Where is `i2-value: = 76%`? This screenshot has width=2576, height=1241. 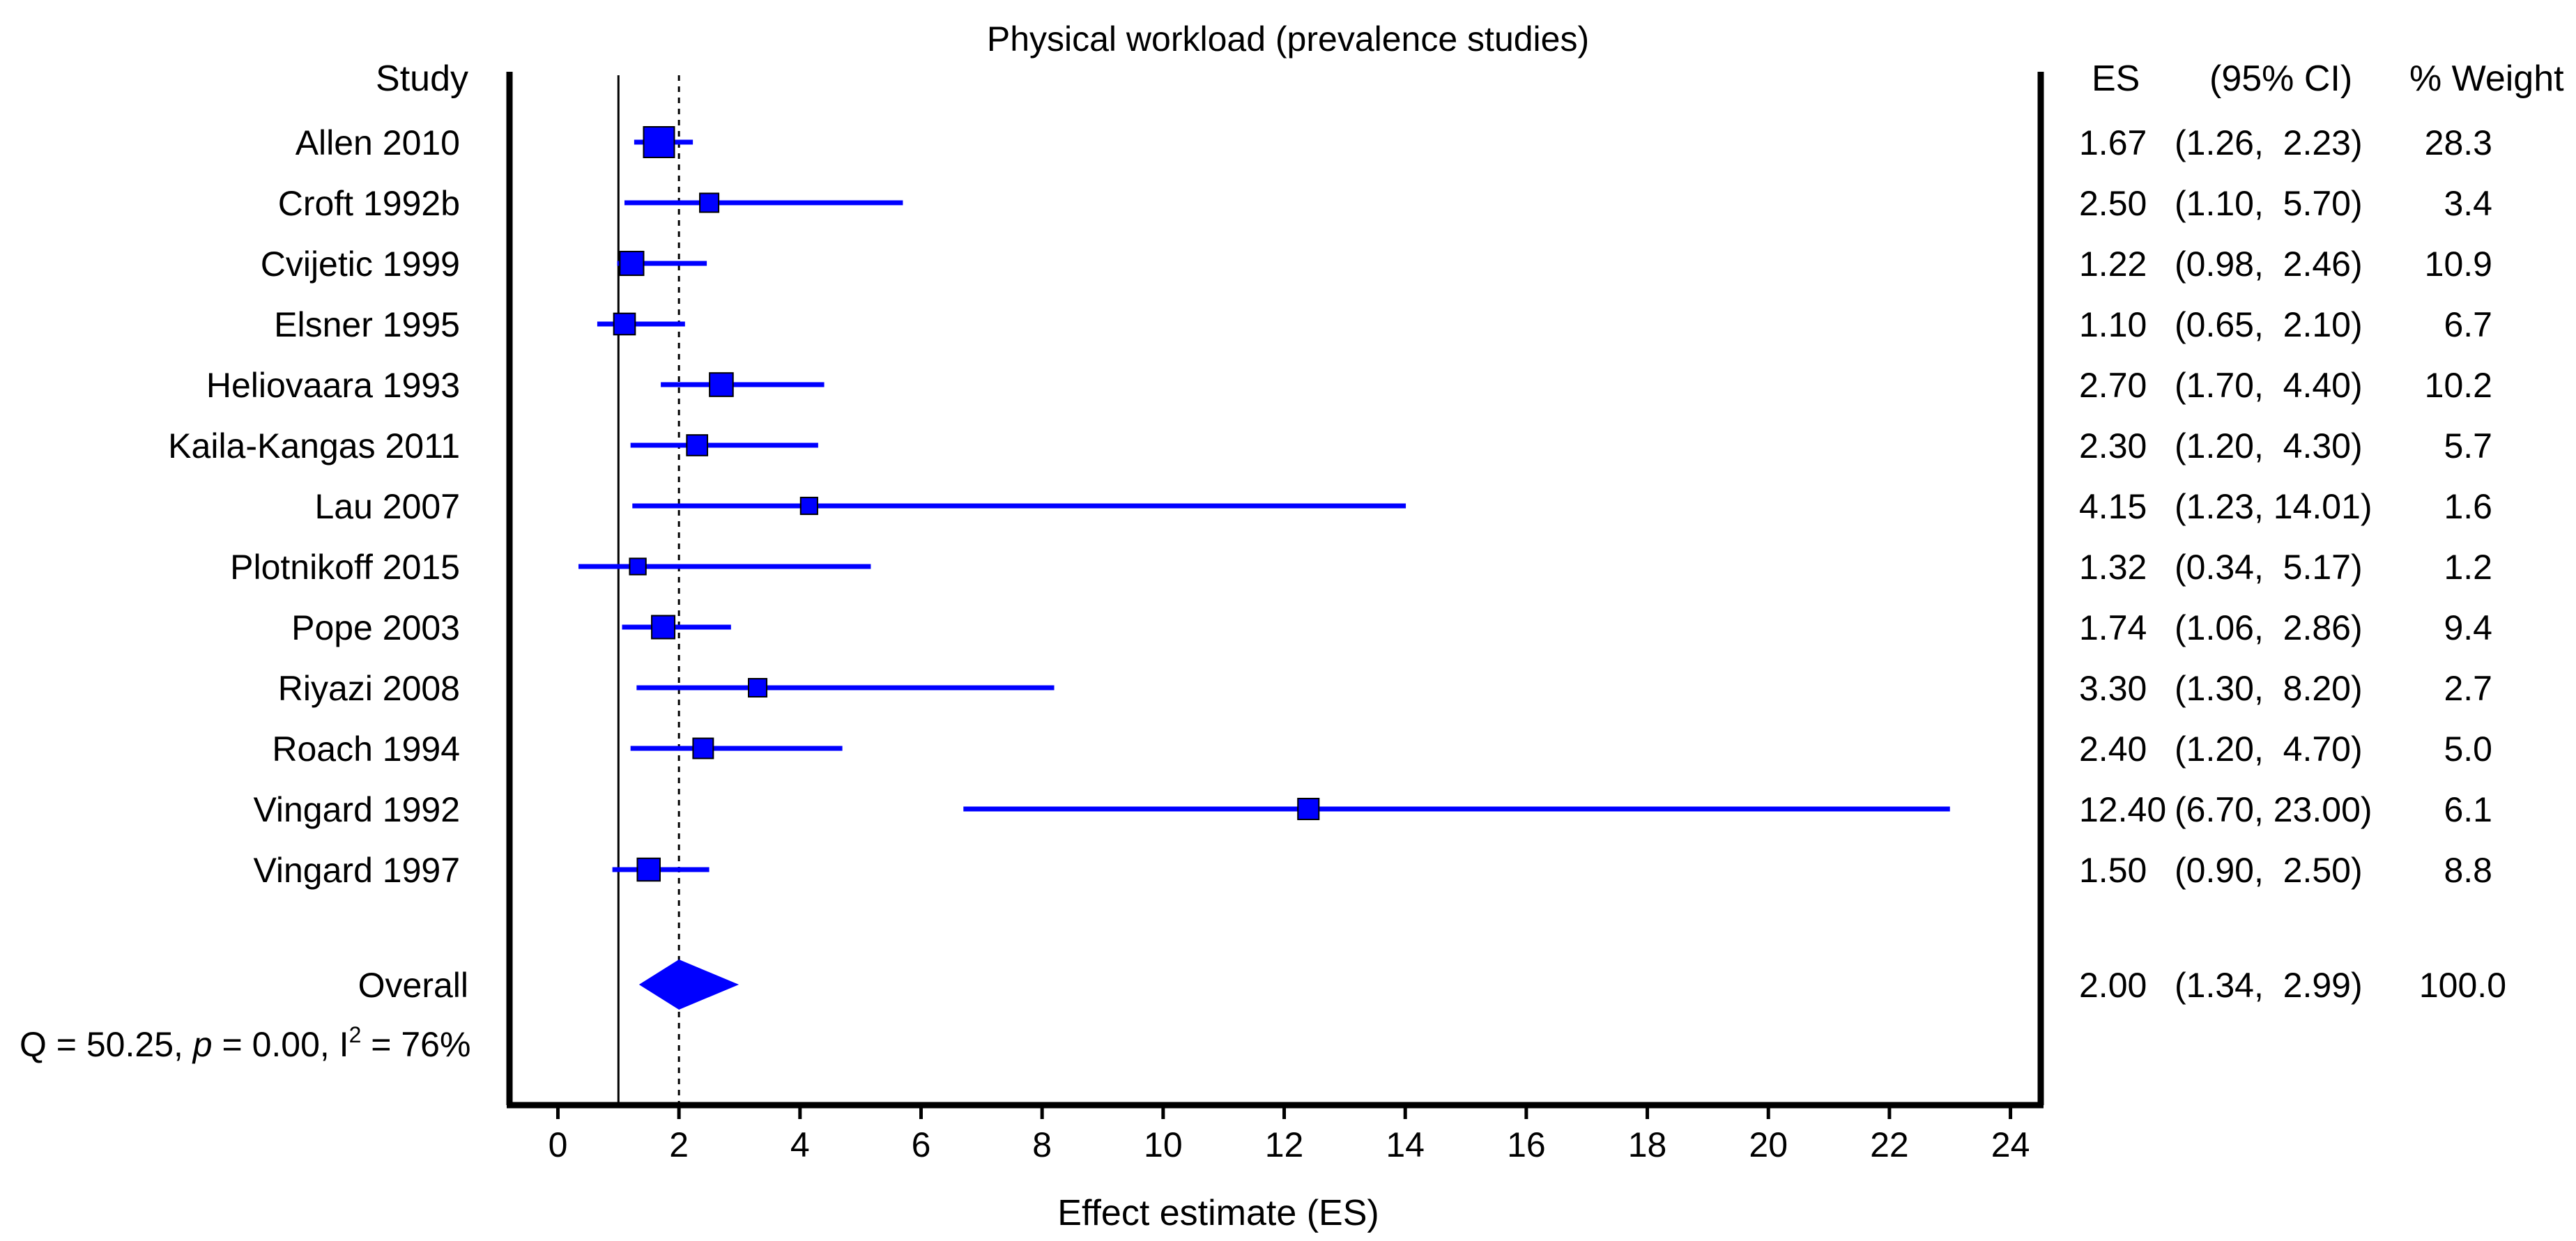 i2-value: = 76% is located at coordinates (416, 1044).